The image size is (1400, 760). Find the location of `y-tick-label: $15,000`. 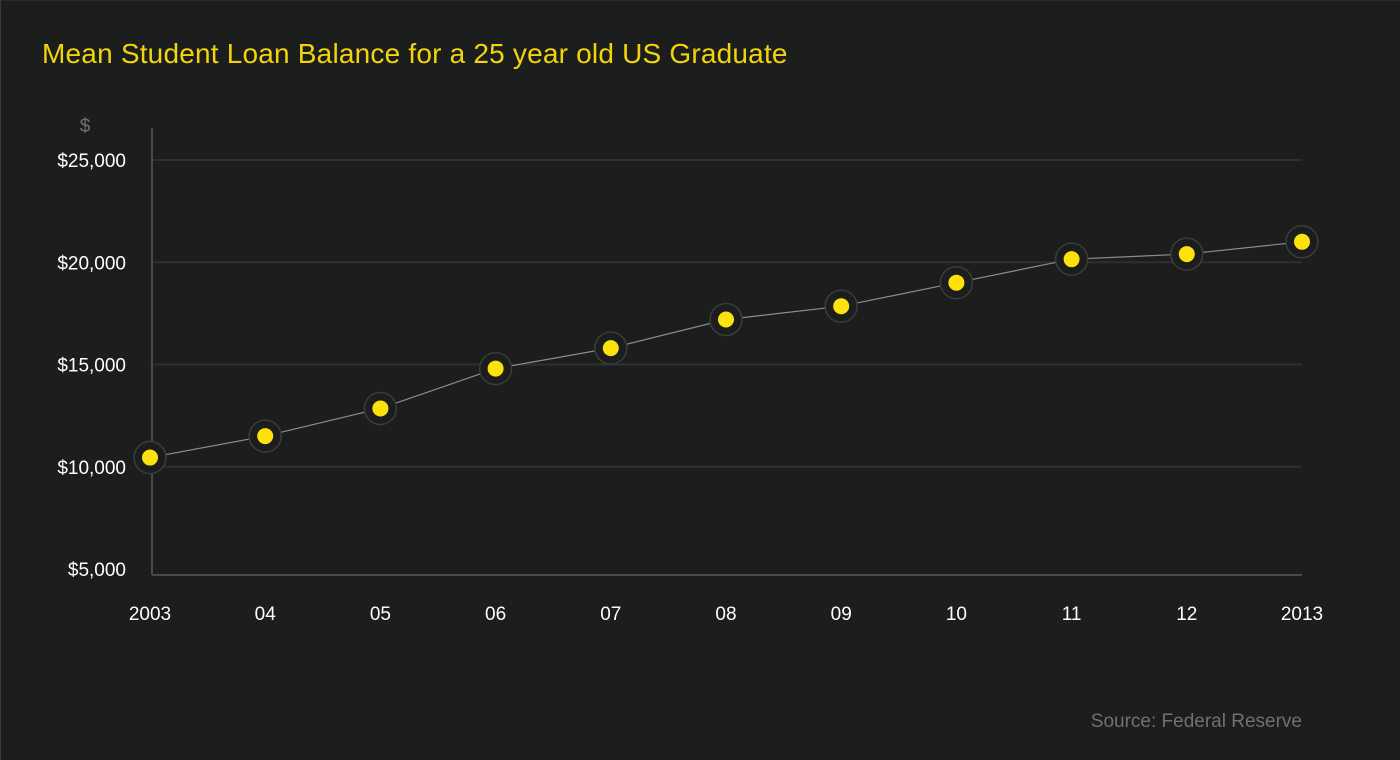

y-tick-label: $15,000 is located at coordinates (91, 366).